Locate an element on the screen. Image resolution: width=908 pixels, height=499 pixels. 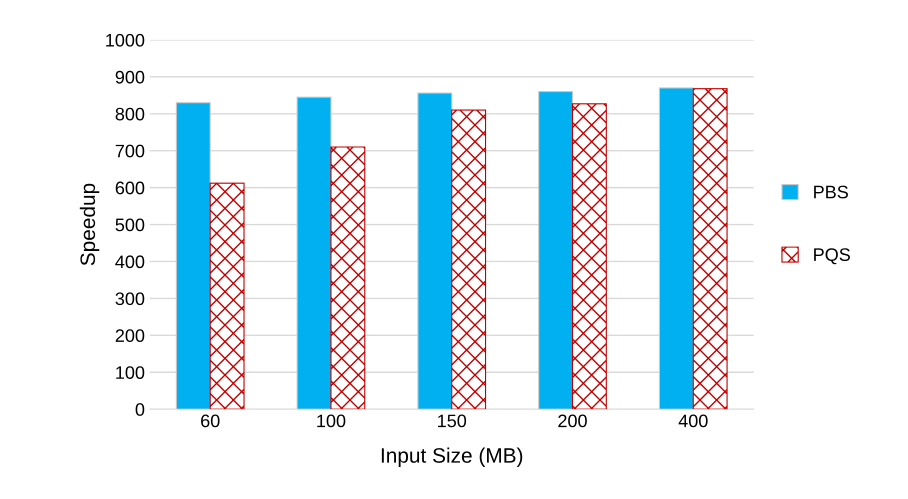
x-tick-label: 200 is located at coordinates (572, 421).